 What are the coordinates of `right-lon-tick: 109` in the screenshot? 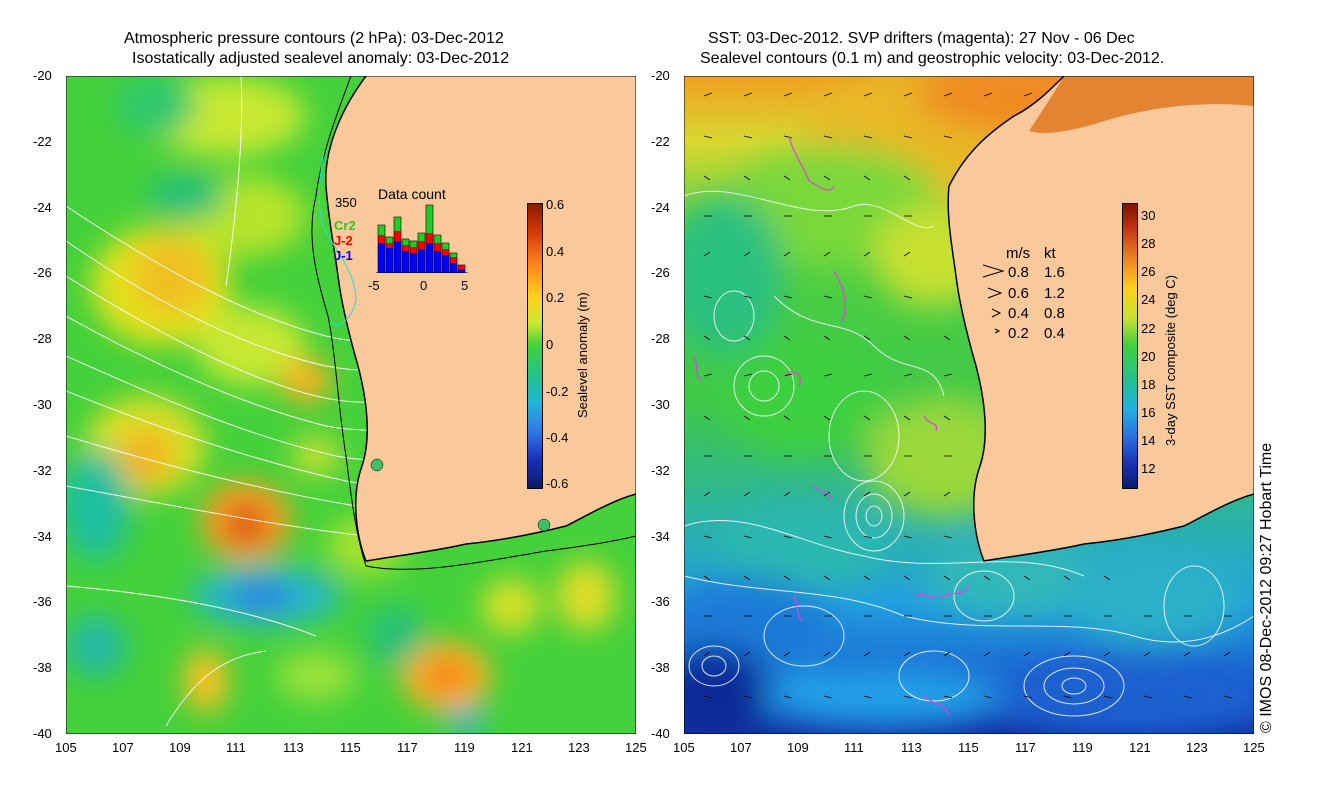 It's located at (798, 747).